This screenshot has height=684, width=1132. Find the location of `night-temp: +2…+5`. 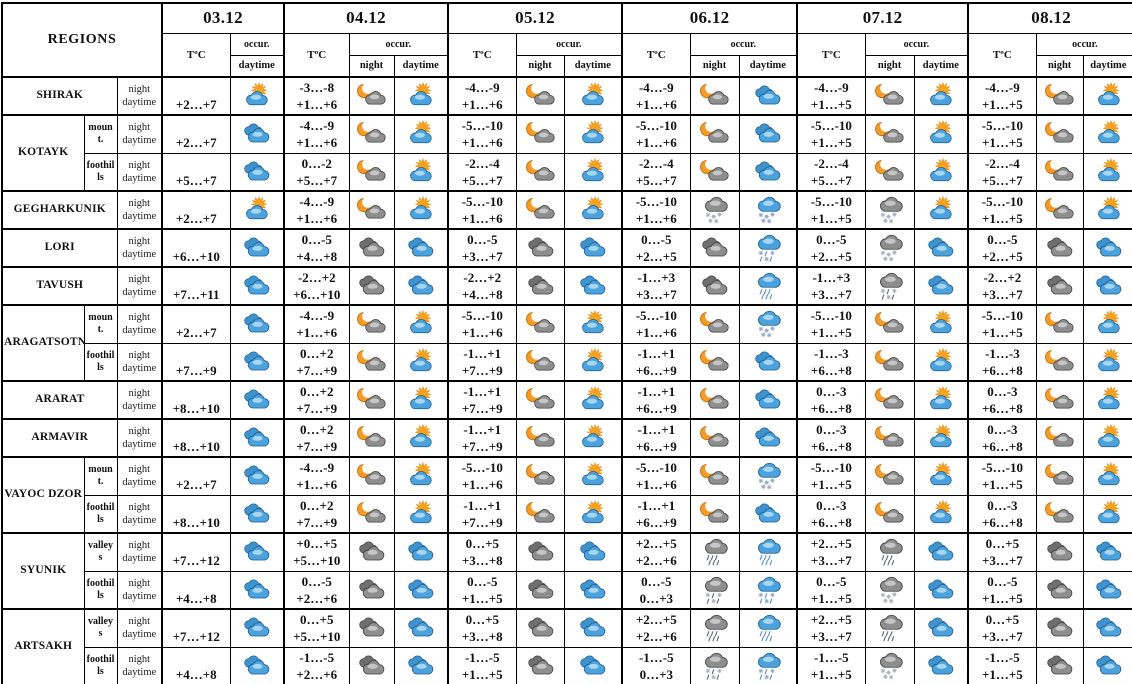

night-temp: +2…+5 is located at coordinates (656, 544).